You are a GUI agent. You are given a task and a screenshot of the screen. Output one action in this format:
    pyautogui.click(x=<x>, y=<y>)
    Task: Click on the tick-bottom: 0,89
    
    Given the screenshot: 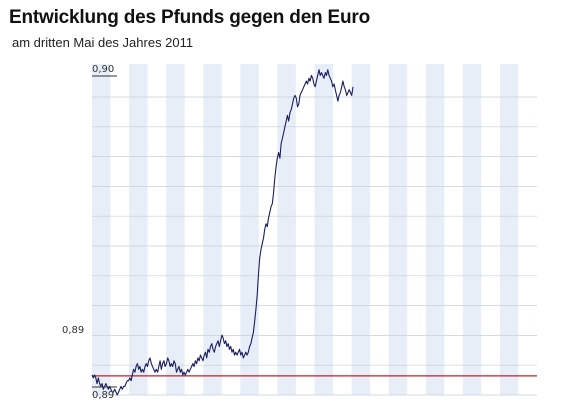 What is the action you would take?
    pyautogui.click(x=104, y=393)
    